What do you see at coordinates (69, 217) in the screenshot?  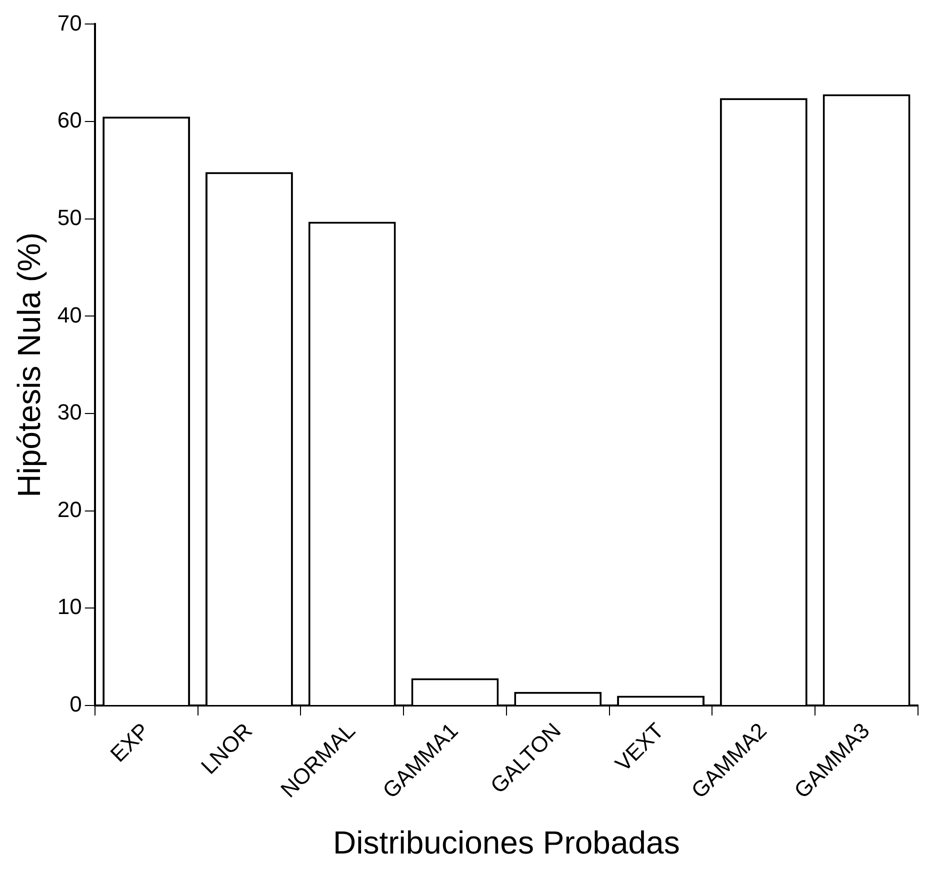 I see `y-tick-label: 50` at bounding box center [69, 217].